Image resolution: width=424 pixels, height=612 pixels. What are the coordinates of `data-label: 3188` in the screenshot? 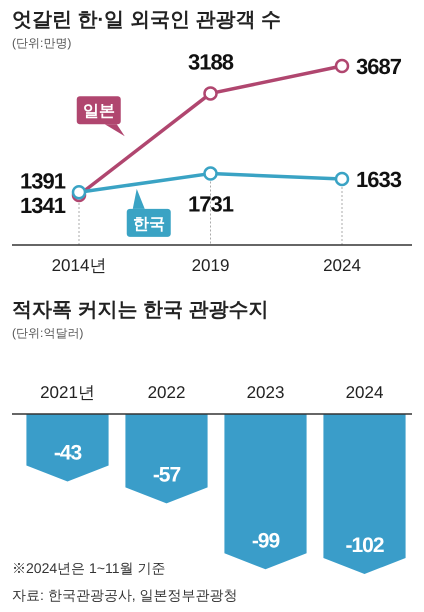 It's located at (211, 61).